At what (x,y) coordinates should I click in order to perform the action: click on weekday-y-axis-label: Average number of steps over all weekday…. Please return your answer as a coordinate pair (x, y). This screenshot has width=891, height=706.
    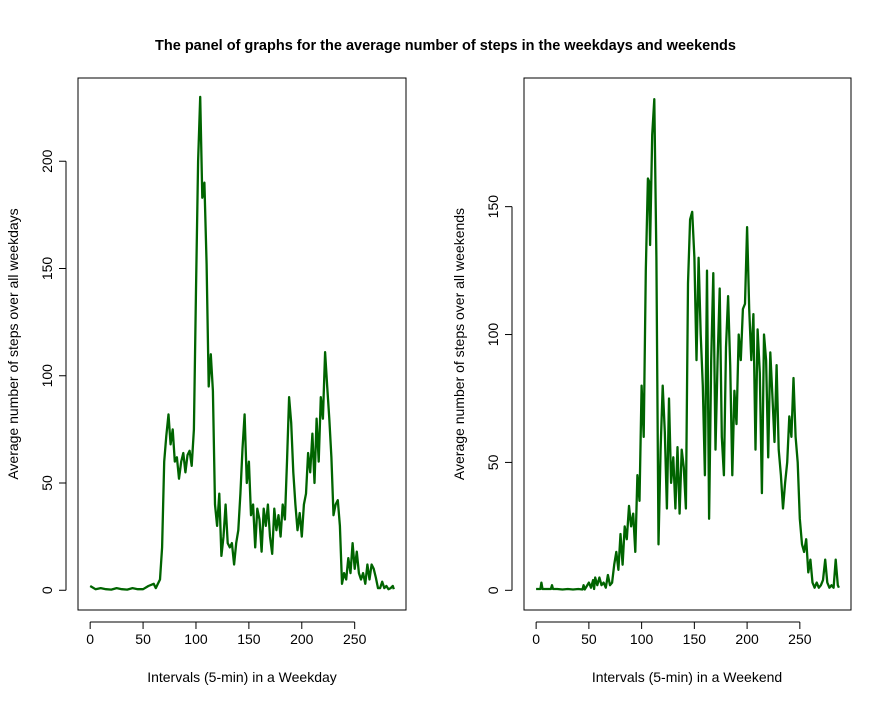
    Looking at the image, I should click on (13, 343).